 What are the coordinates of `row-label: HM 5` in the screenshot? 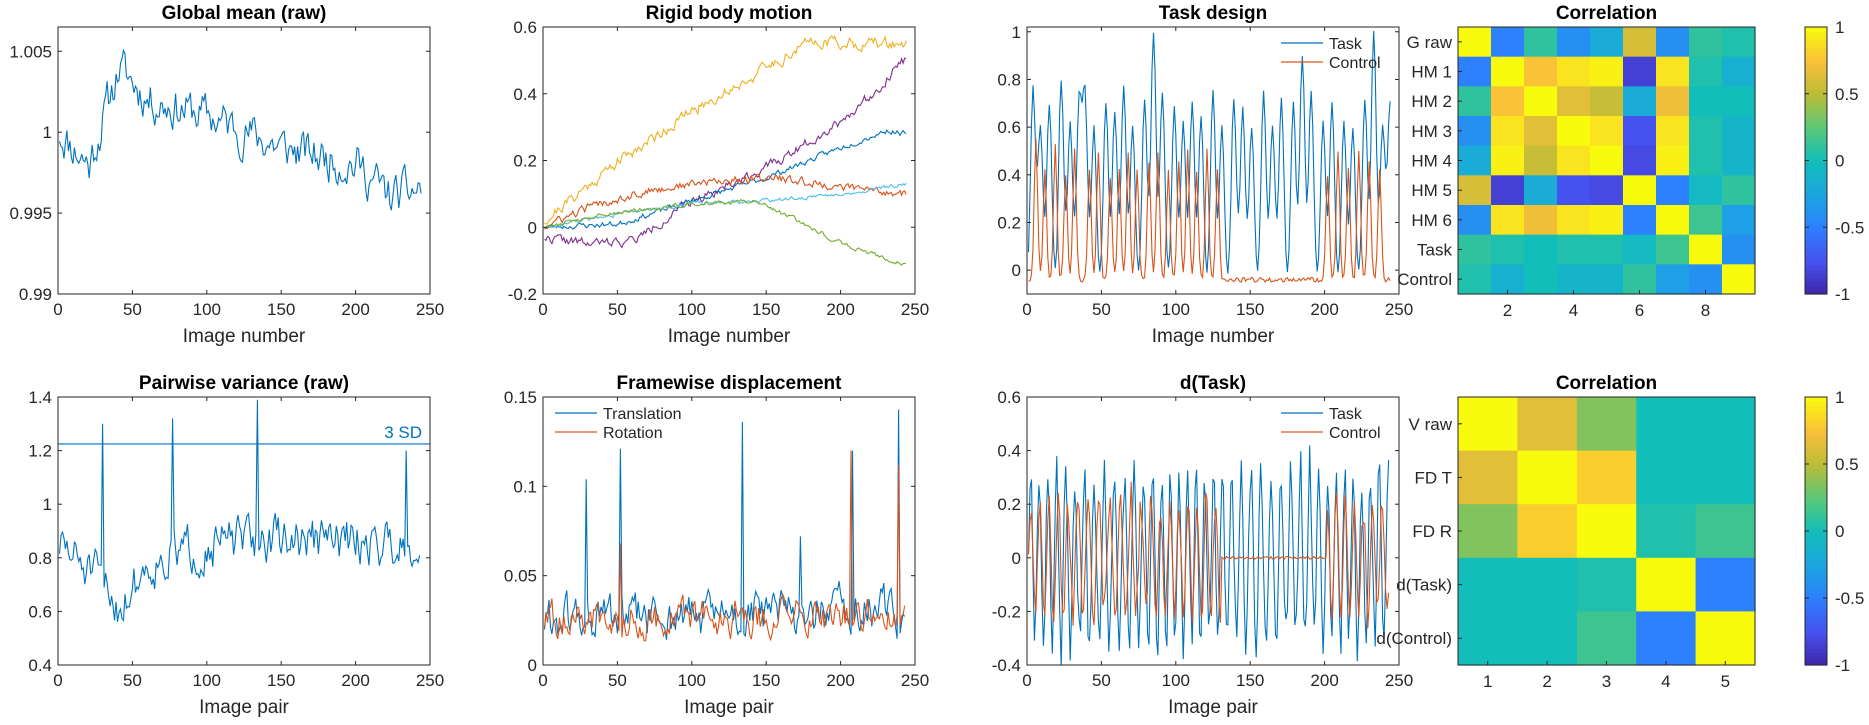 It's located at (1431, 190).